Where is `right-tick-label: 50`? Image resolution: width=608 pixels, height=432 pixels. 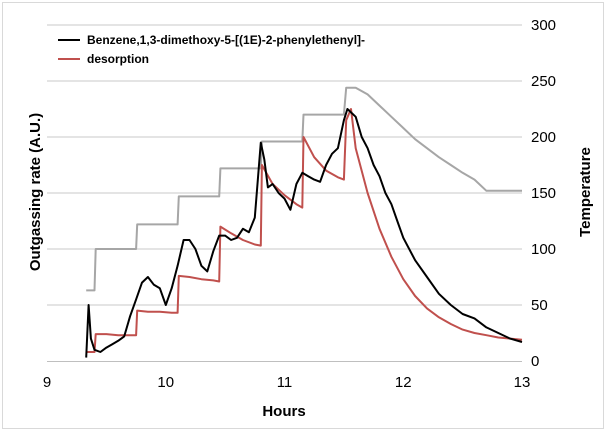
right-tick-label: 50 is located at coordinates (539, 305).